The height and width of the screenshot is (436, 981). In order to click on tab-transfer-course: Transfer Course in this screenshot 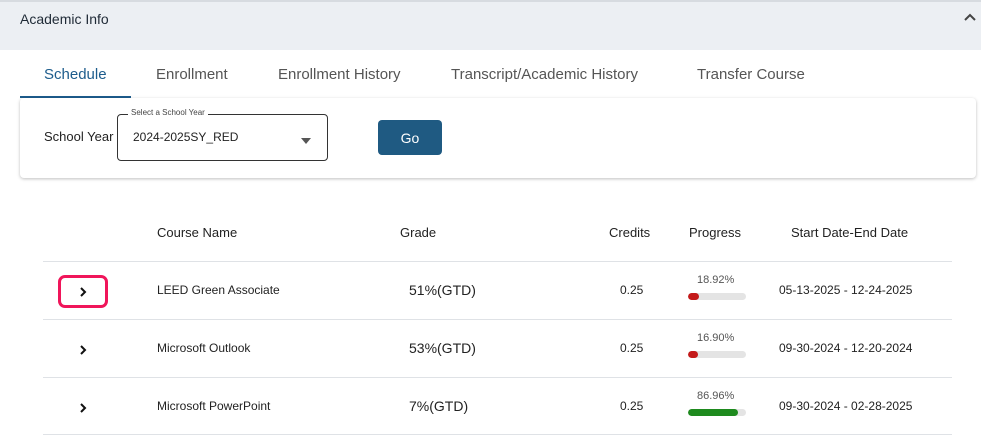, I will do `click(751, 74)`.